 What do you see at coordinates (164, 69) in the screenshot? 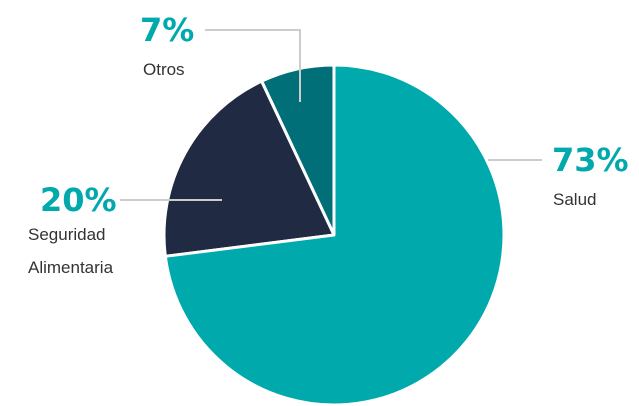
I see `category-label: Otros` at bounding box center [164, 69].